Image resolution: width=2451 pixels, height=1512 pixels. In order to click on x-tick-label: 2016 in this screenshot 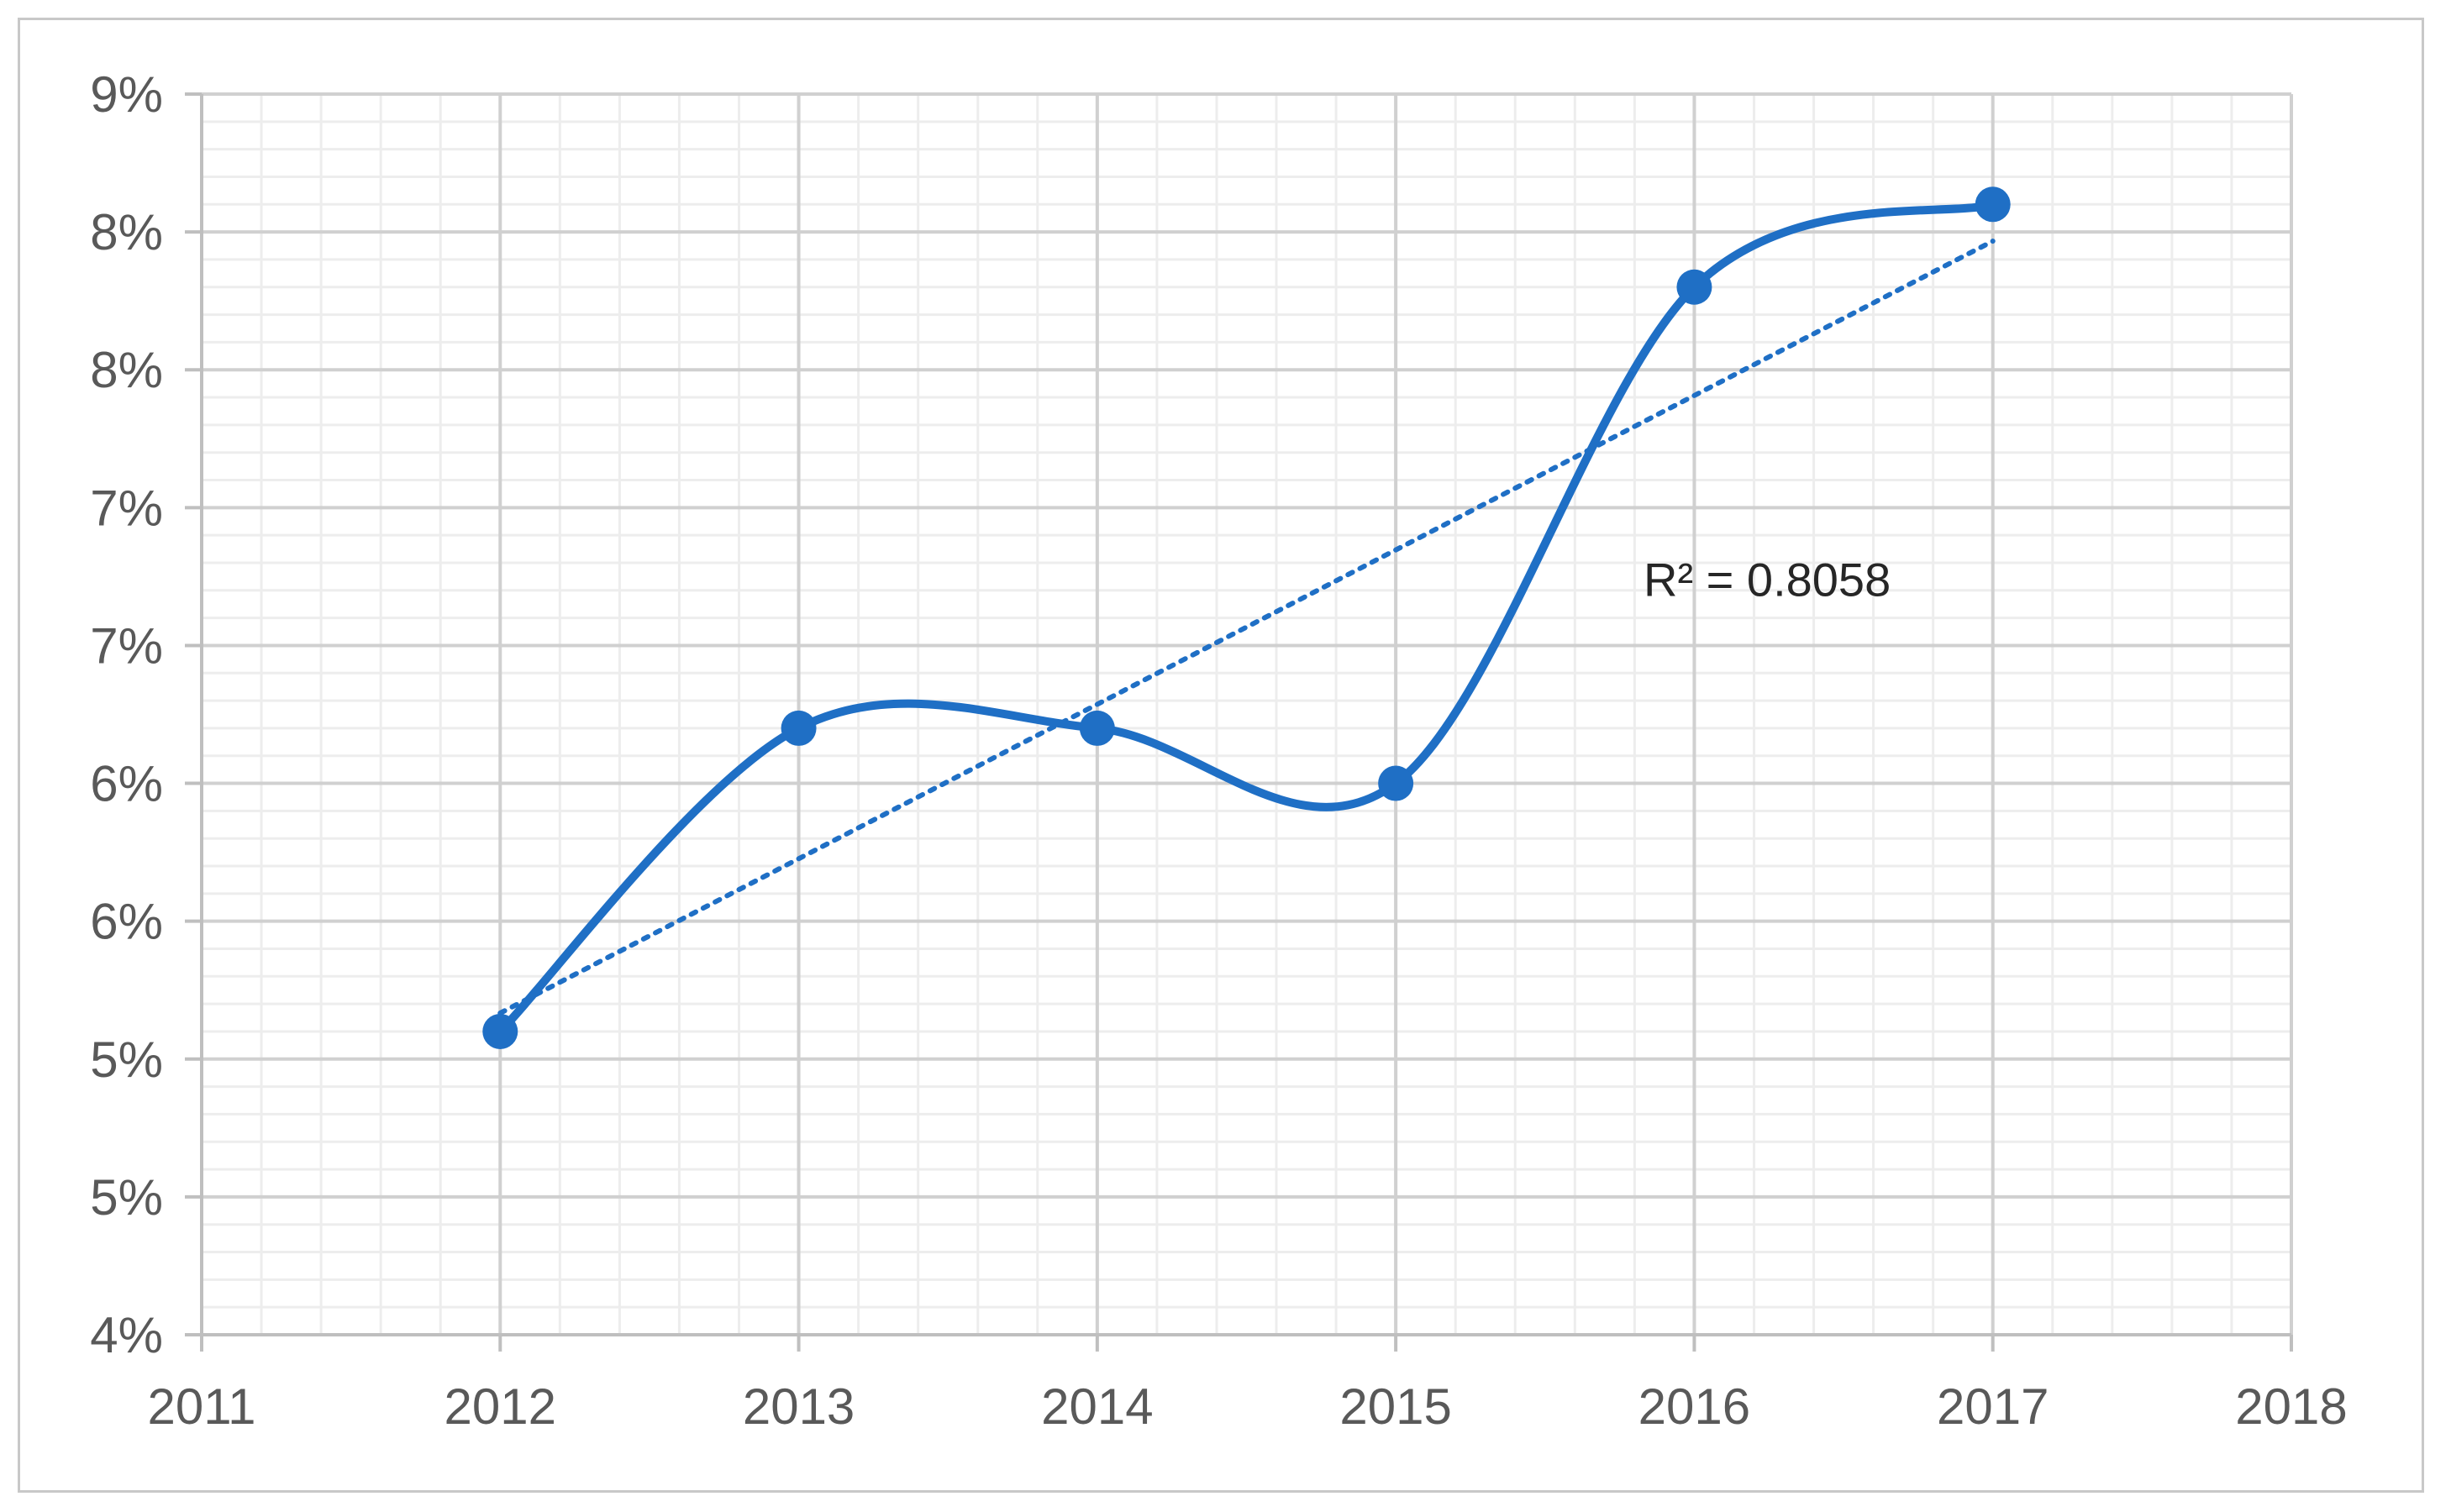, I will do `click(1694, 1406)`.